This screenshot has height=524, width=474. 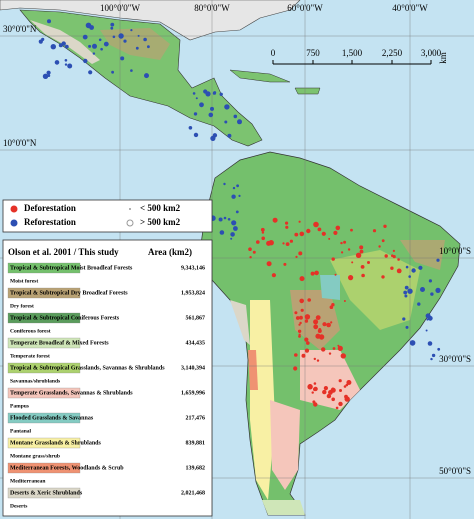 What do you see at coordinates (24, 281) in the screenshot?
I see `legend-study-name: Moist forest` at bounding box center [24, 281].